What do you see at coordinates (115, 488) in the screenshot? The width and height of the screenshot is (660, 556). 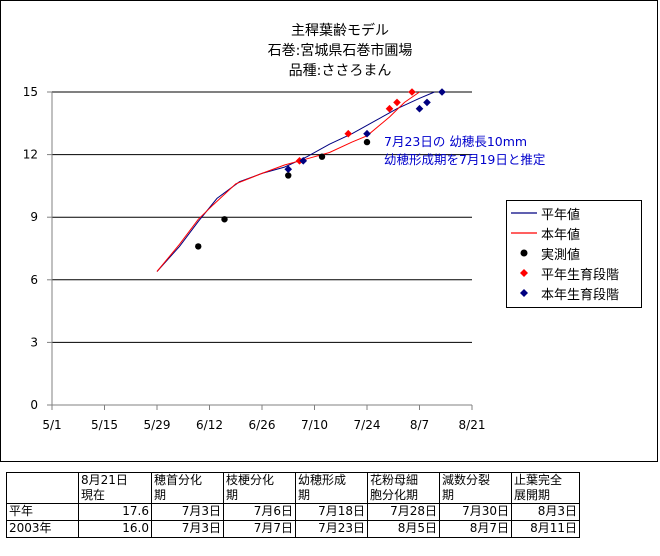 I see `table-header-cell: 8月21日 現在` at bounding box center [115, 488].